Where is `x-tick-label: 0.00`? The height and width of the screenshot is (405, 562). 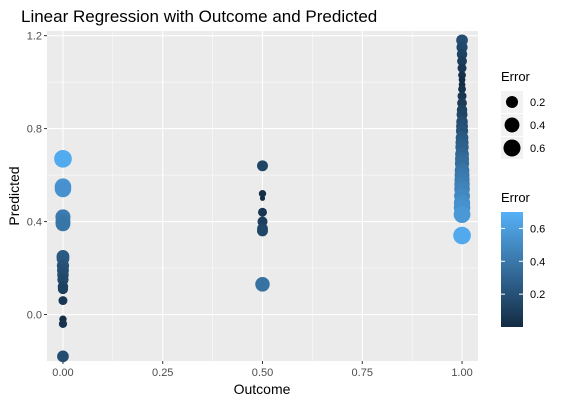 x-tick-label: 0.00 is located at coordinates (62, 373).